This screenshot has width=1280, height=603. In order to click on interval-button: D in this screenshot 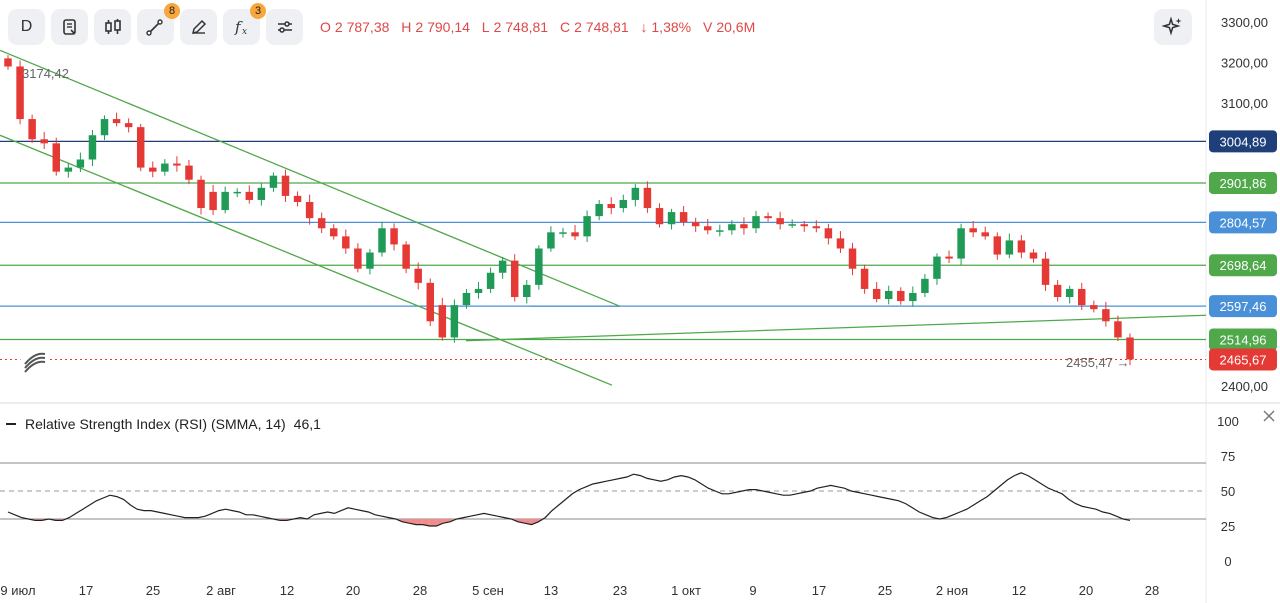, I will do `click(26, 27)`.